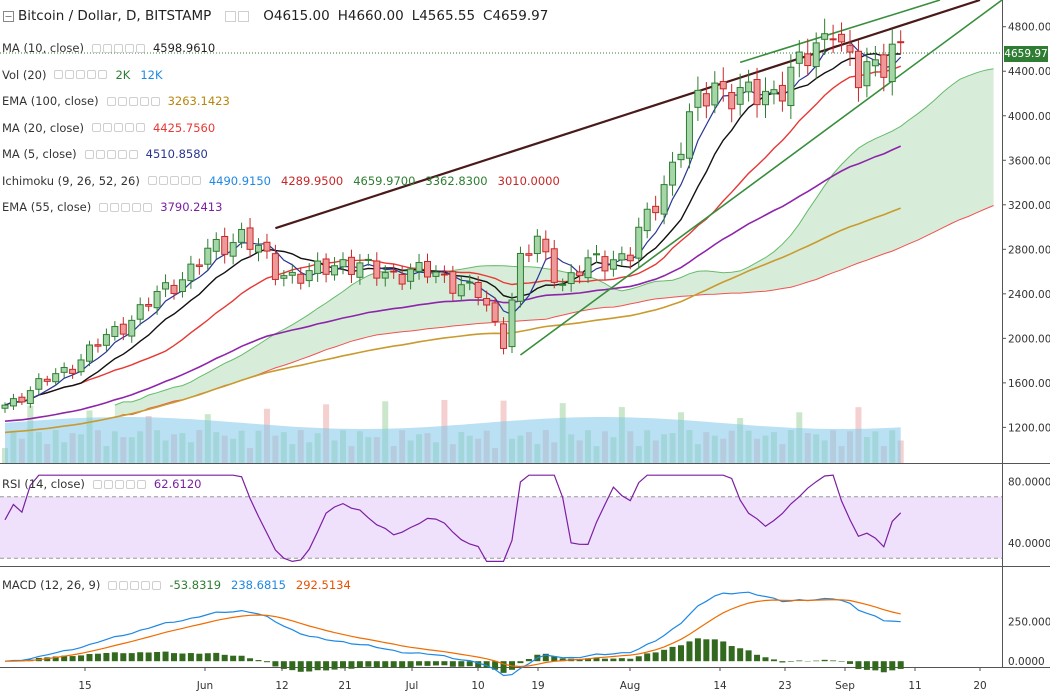 The image size is (1050, 700). I want to click on time-tick-label: 10, so click(477, 686).